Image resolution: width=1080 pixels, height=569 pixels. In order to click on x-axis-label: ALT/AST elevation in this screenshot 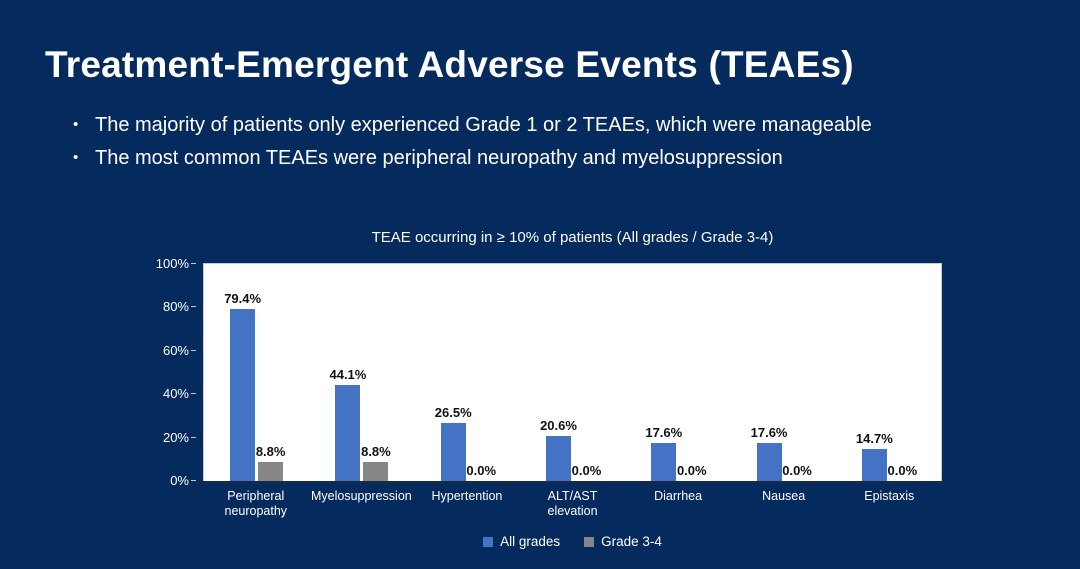, I will do `click(572, 503)`.